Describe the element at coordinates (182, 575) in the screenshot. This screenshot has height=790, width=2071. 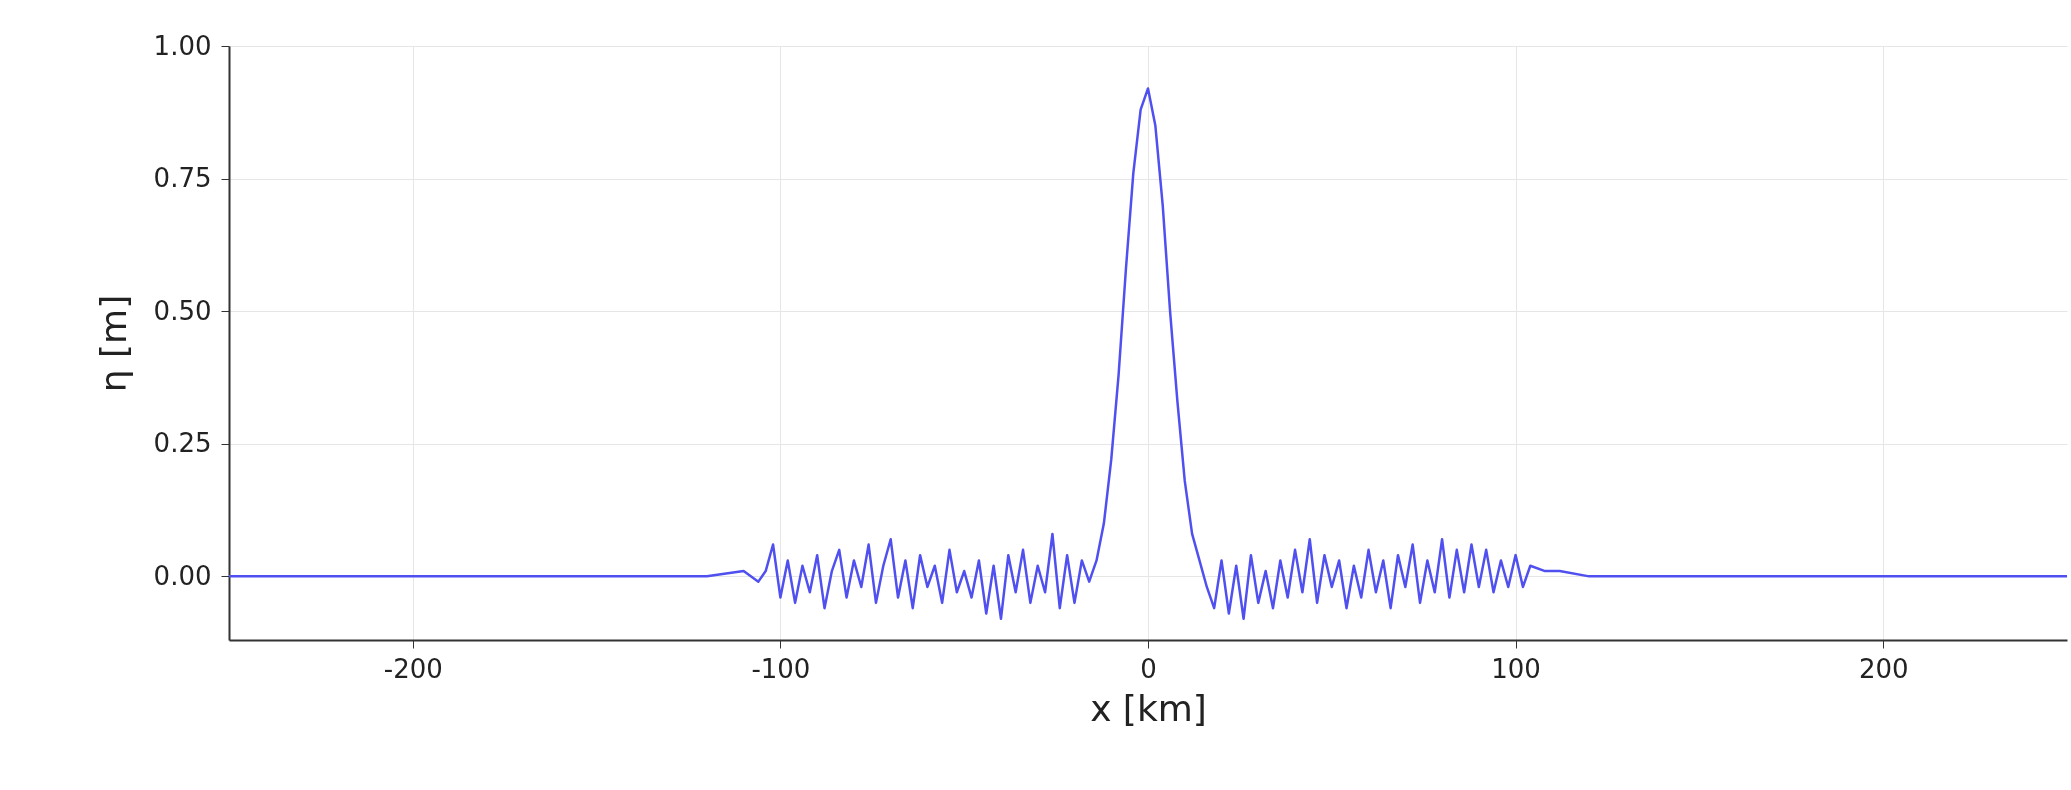
I see `y-tick-label: 0.00` at that location.